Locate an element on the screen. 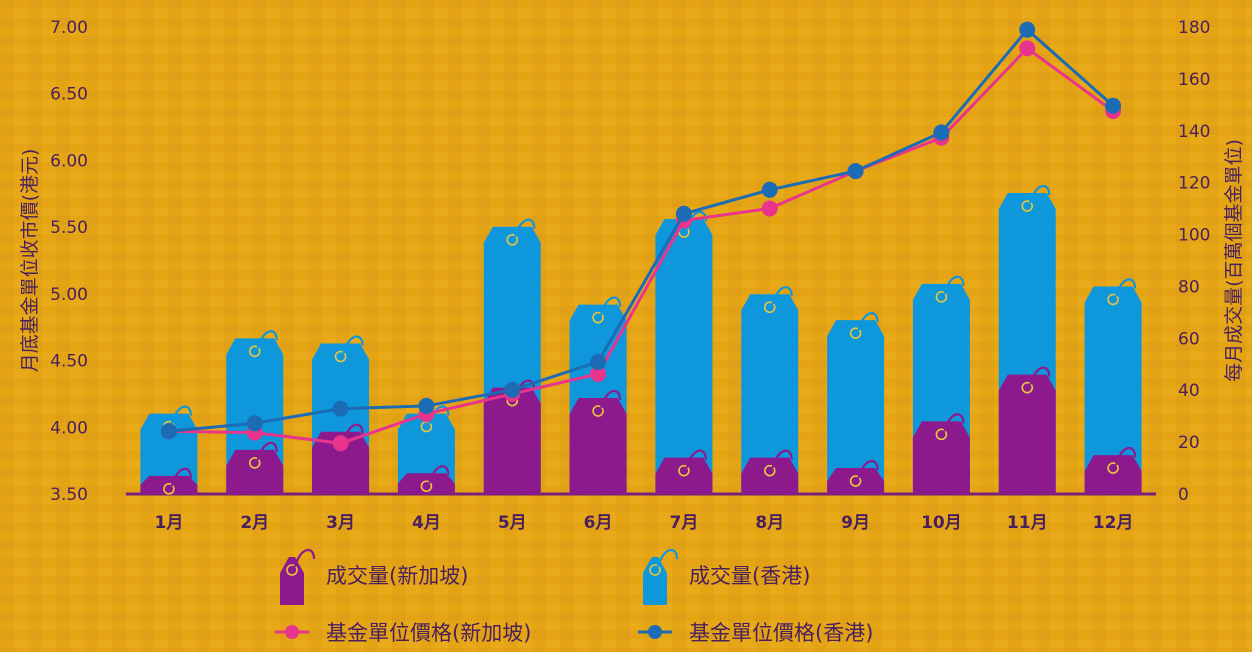  x-tick-label: 7月 is located at coordinates (683, 523).